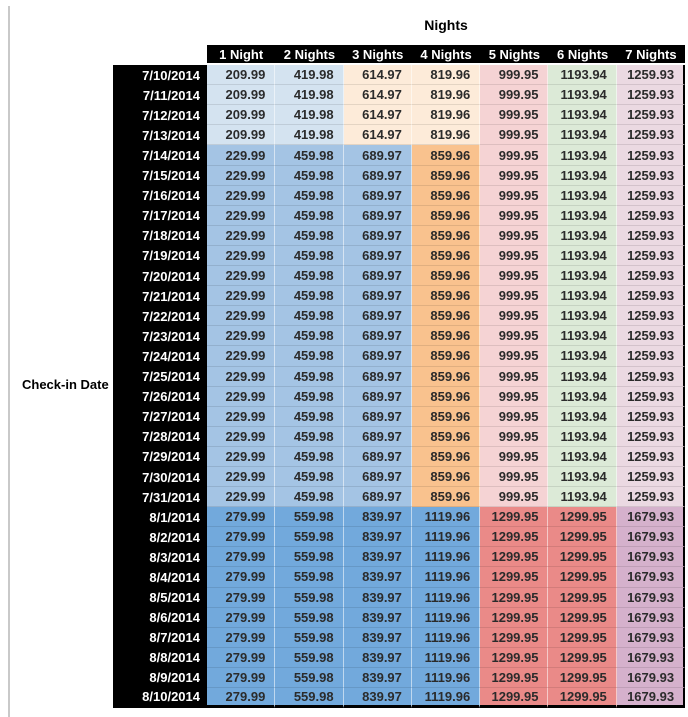 This screenshot has width=688, height=717. I want to click on price-cell: 614.97, so click(377, 95).